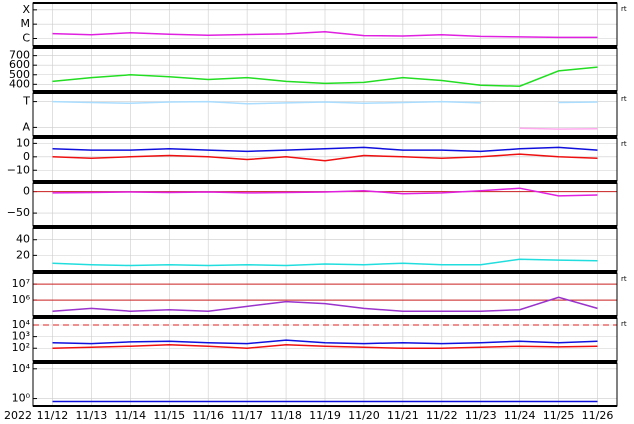 This screenshot has width=634, height=424. What do you see at coordinates (21, 398) in the screenshot?
I see `y-tick-label: 10⁰` at bounding box center [21, 398].